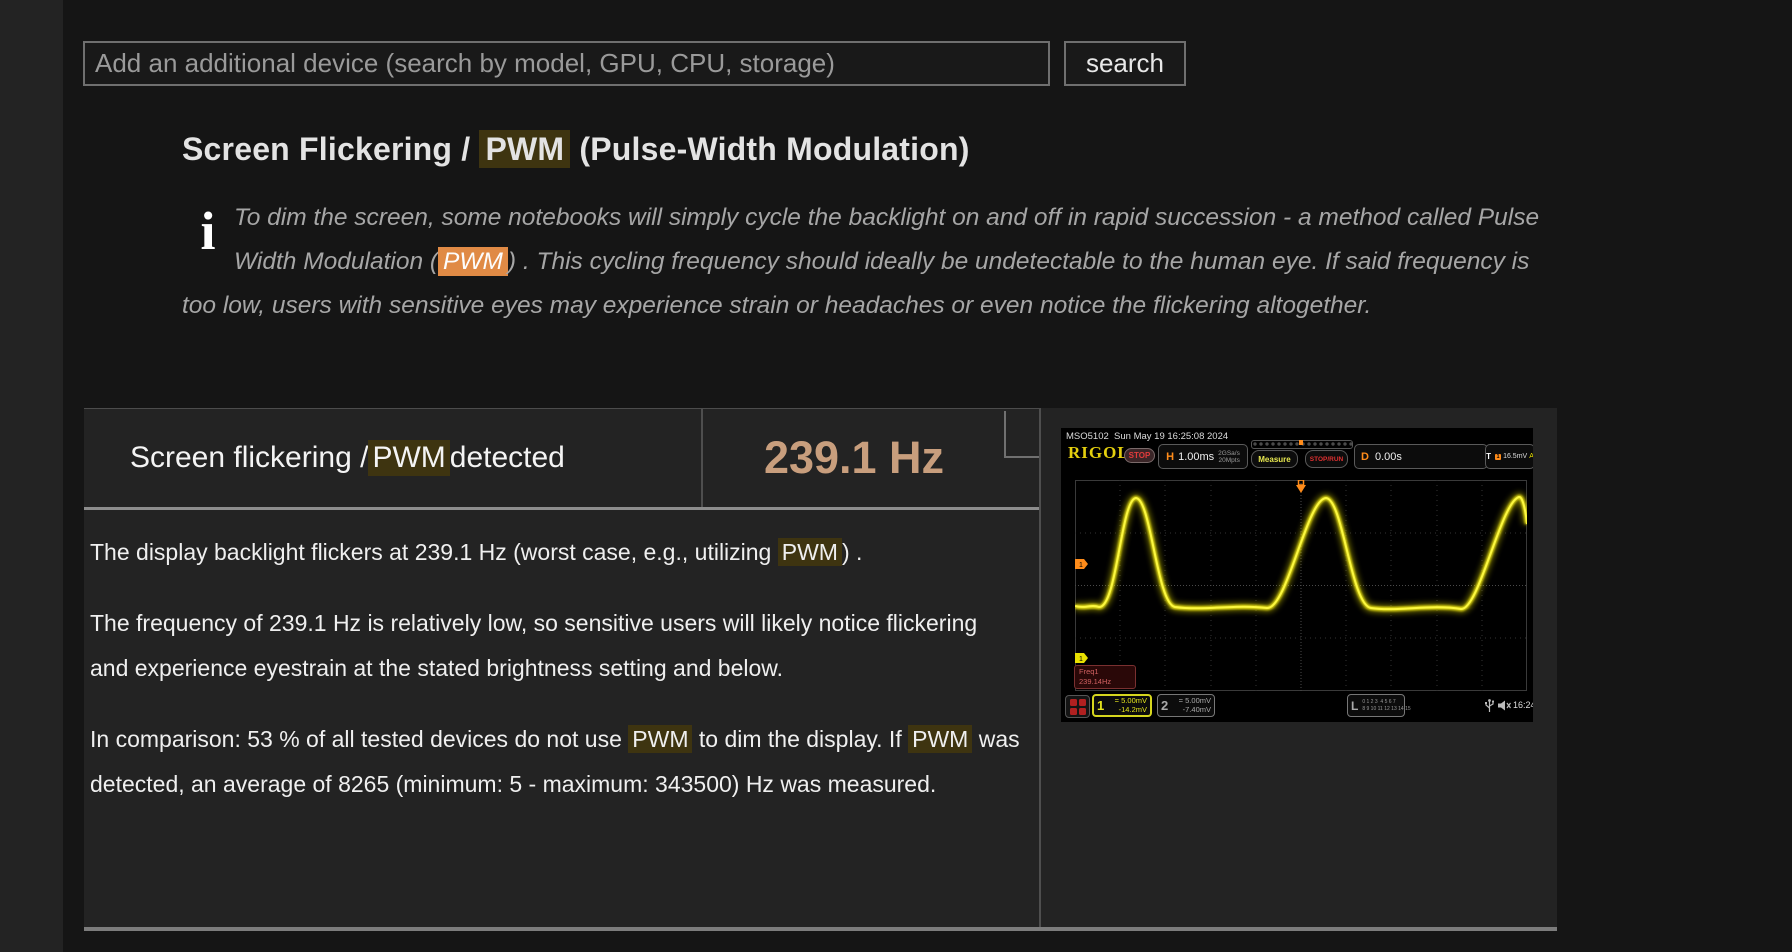  What do you see at coordinates (566, 63) in the screenshot?
I see `search-input` at bounding box center [566, 63].